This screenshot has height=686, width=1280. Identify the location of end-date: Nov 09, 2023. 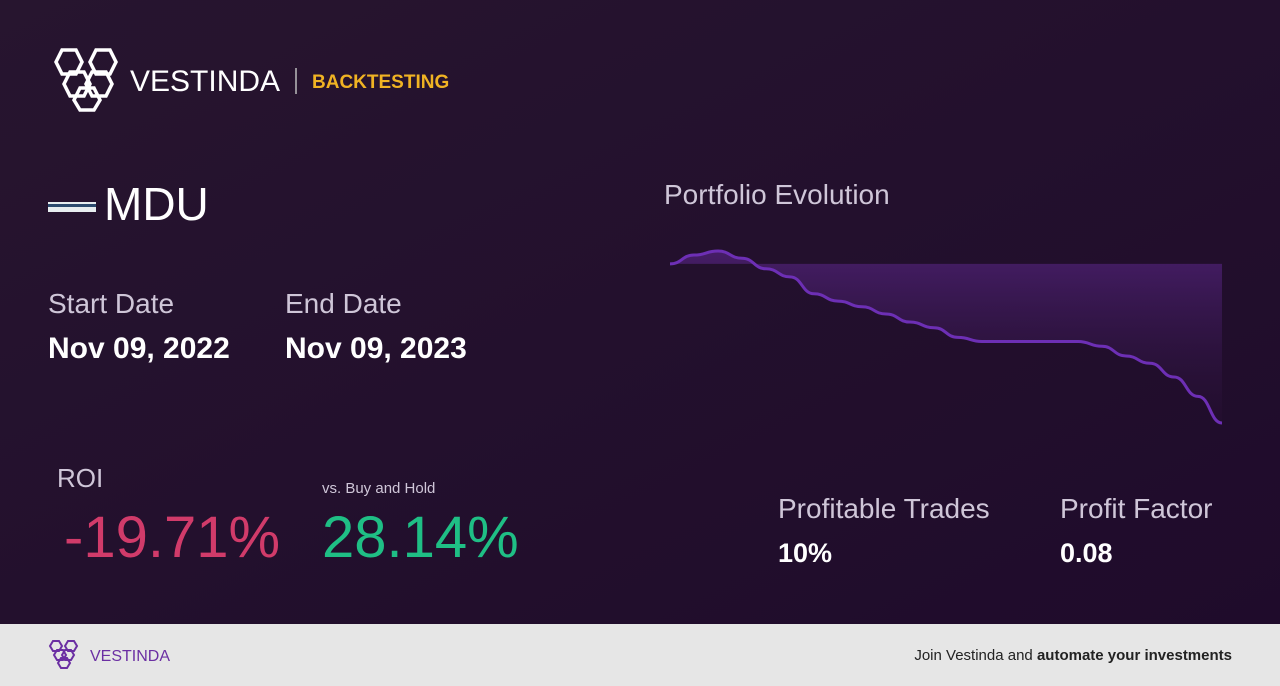
(376, 348).